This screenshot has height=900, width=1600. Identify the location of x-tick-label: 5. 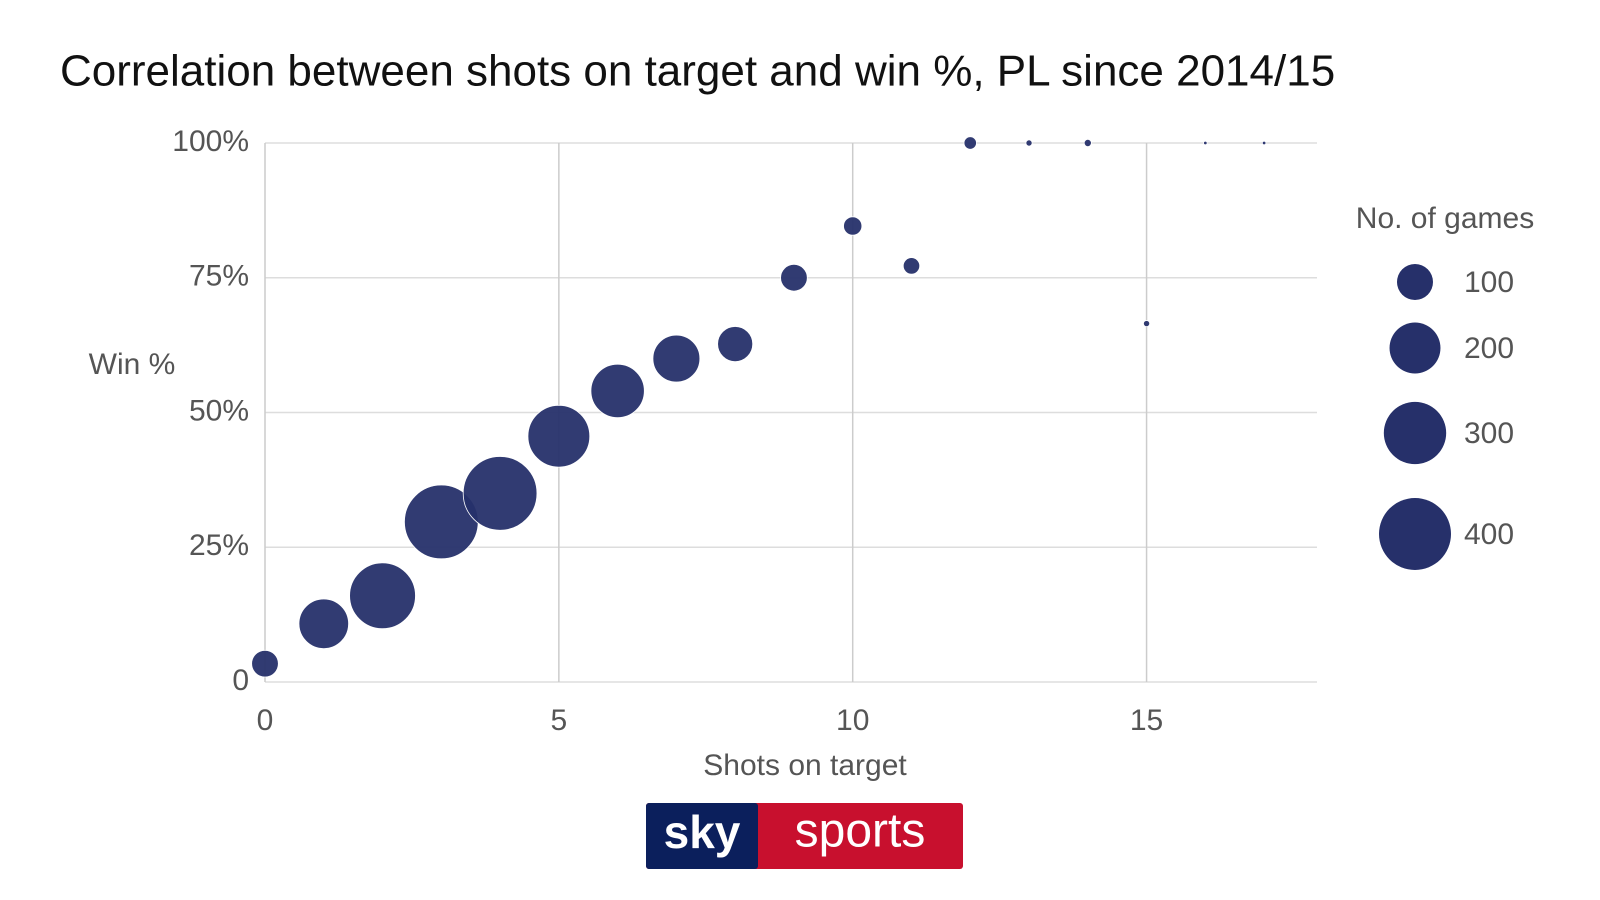
(559, 720).